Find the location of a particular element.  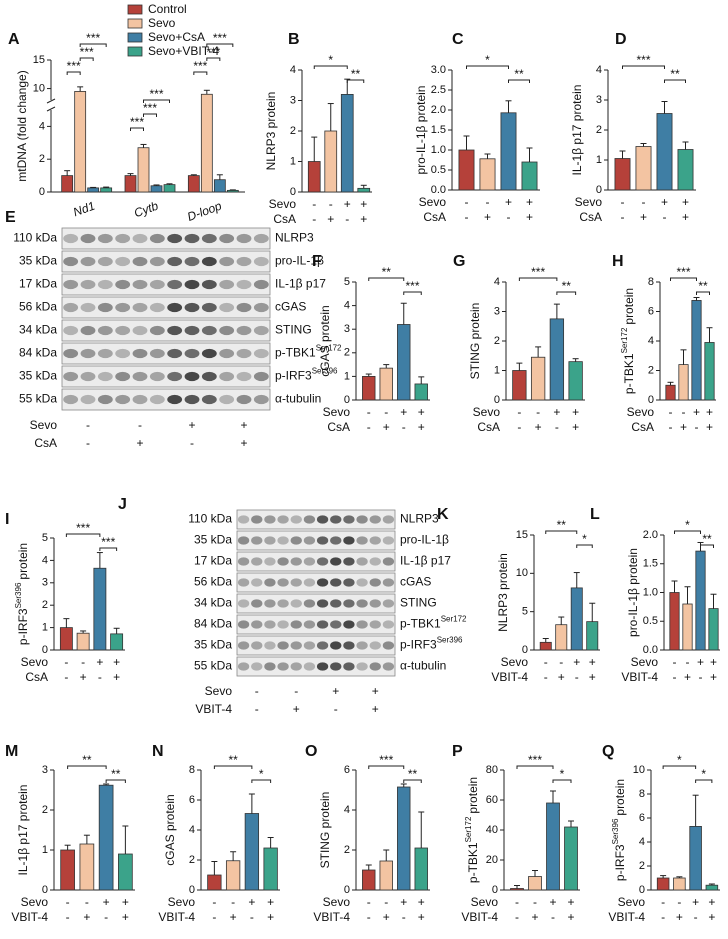

y-axis-label: mtDNA (fold change) is located at coordinates (22, 125).